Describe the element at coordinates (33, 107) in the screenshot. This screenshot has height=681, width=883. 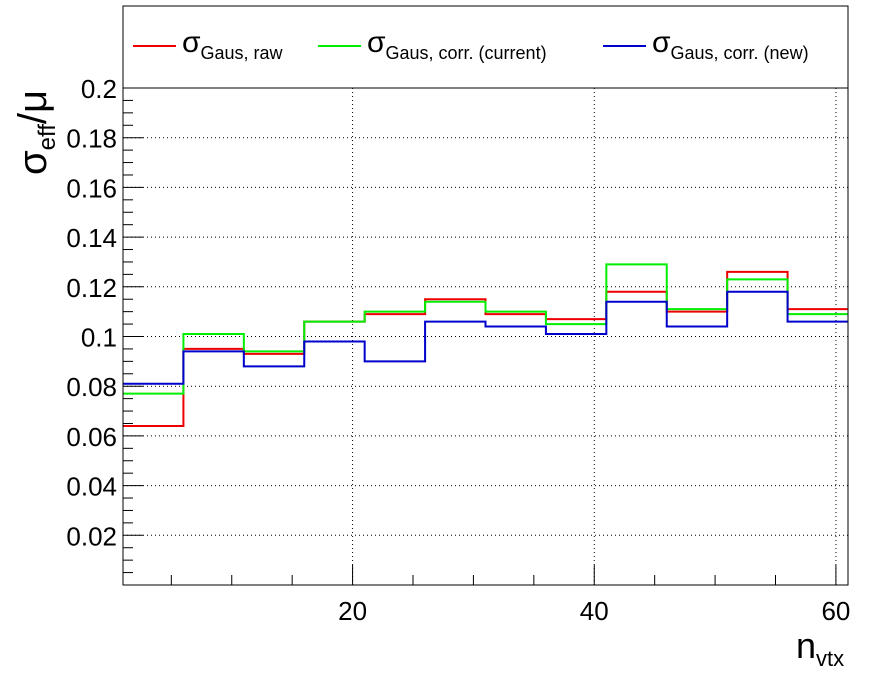
I see `y-axis-label-tail: /μ` at that location.